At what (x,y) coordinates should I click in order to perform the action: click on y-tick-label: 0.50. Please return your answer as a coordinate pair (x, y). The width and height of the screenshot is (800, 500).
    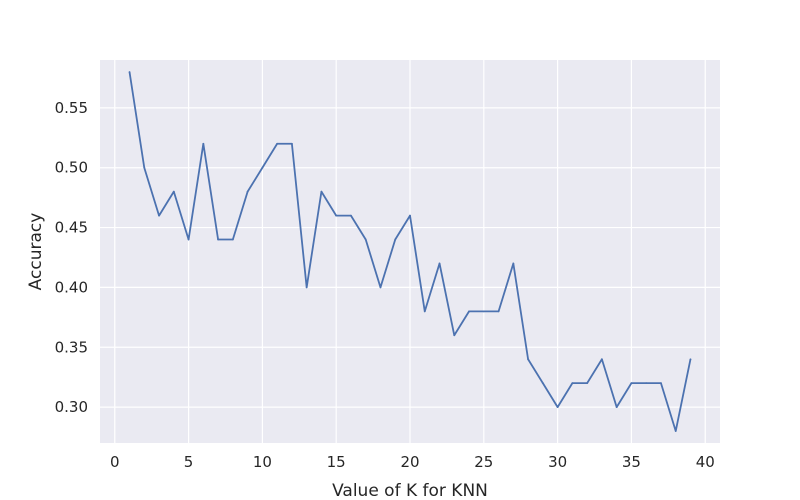
    Looking at the image, I should click on (71, 168).